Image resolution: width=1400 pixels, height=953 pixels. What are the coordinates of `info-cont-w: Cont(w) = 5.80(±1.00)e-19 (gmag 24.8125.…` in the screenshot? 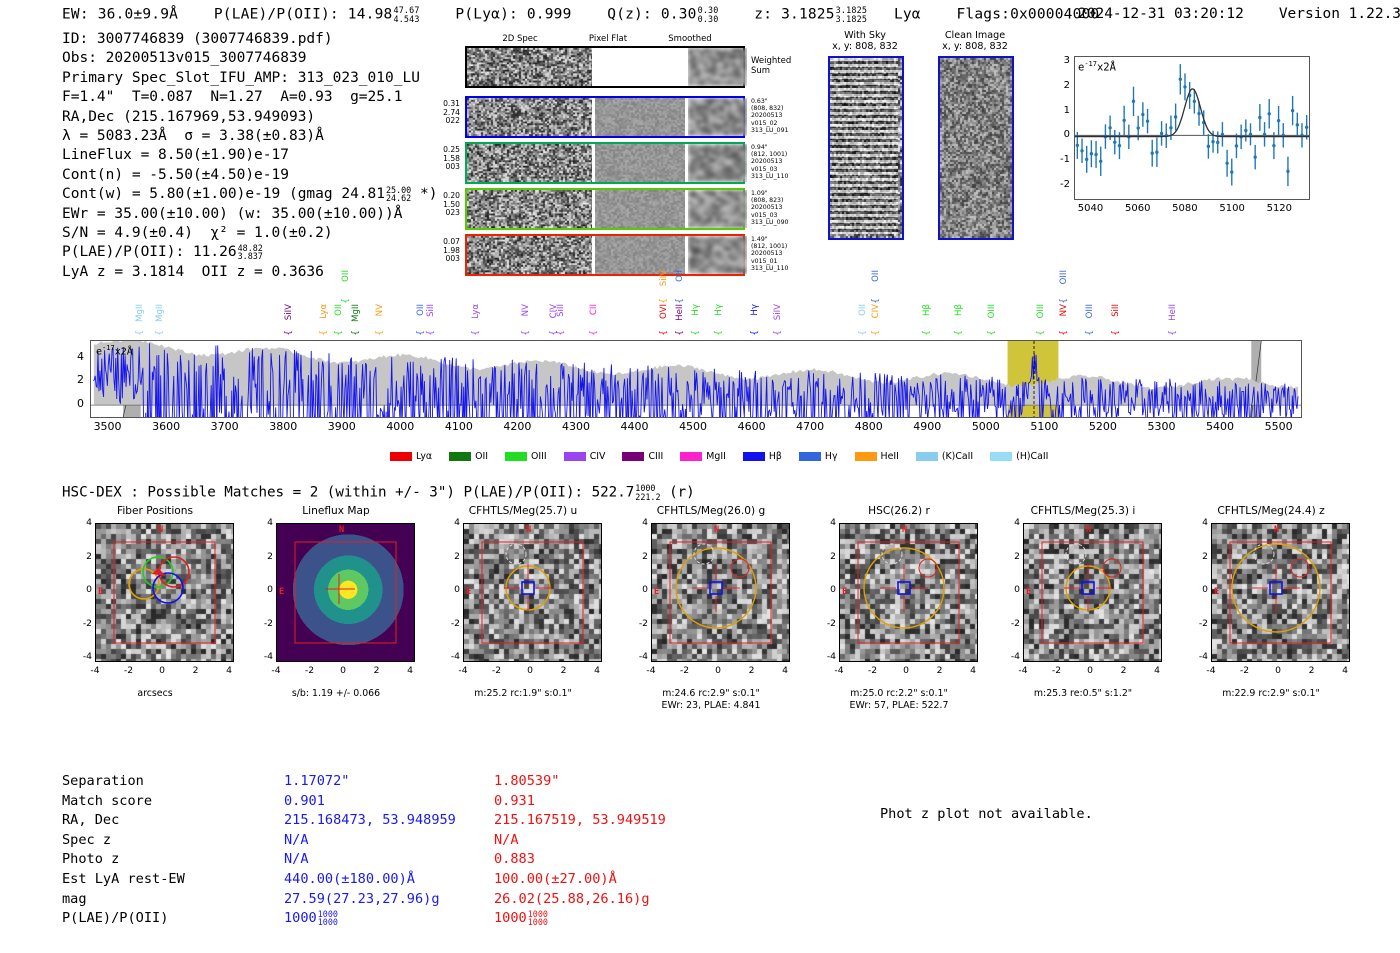 It's located at (250, 194).